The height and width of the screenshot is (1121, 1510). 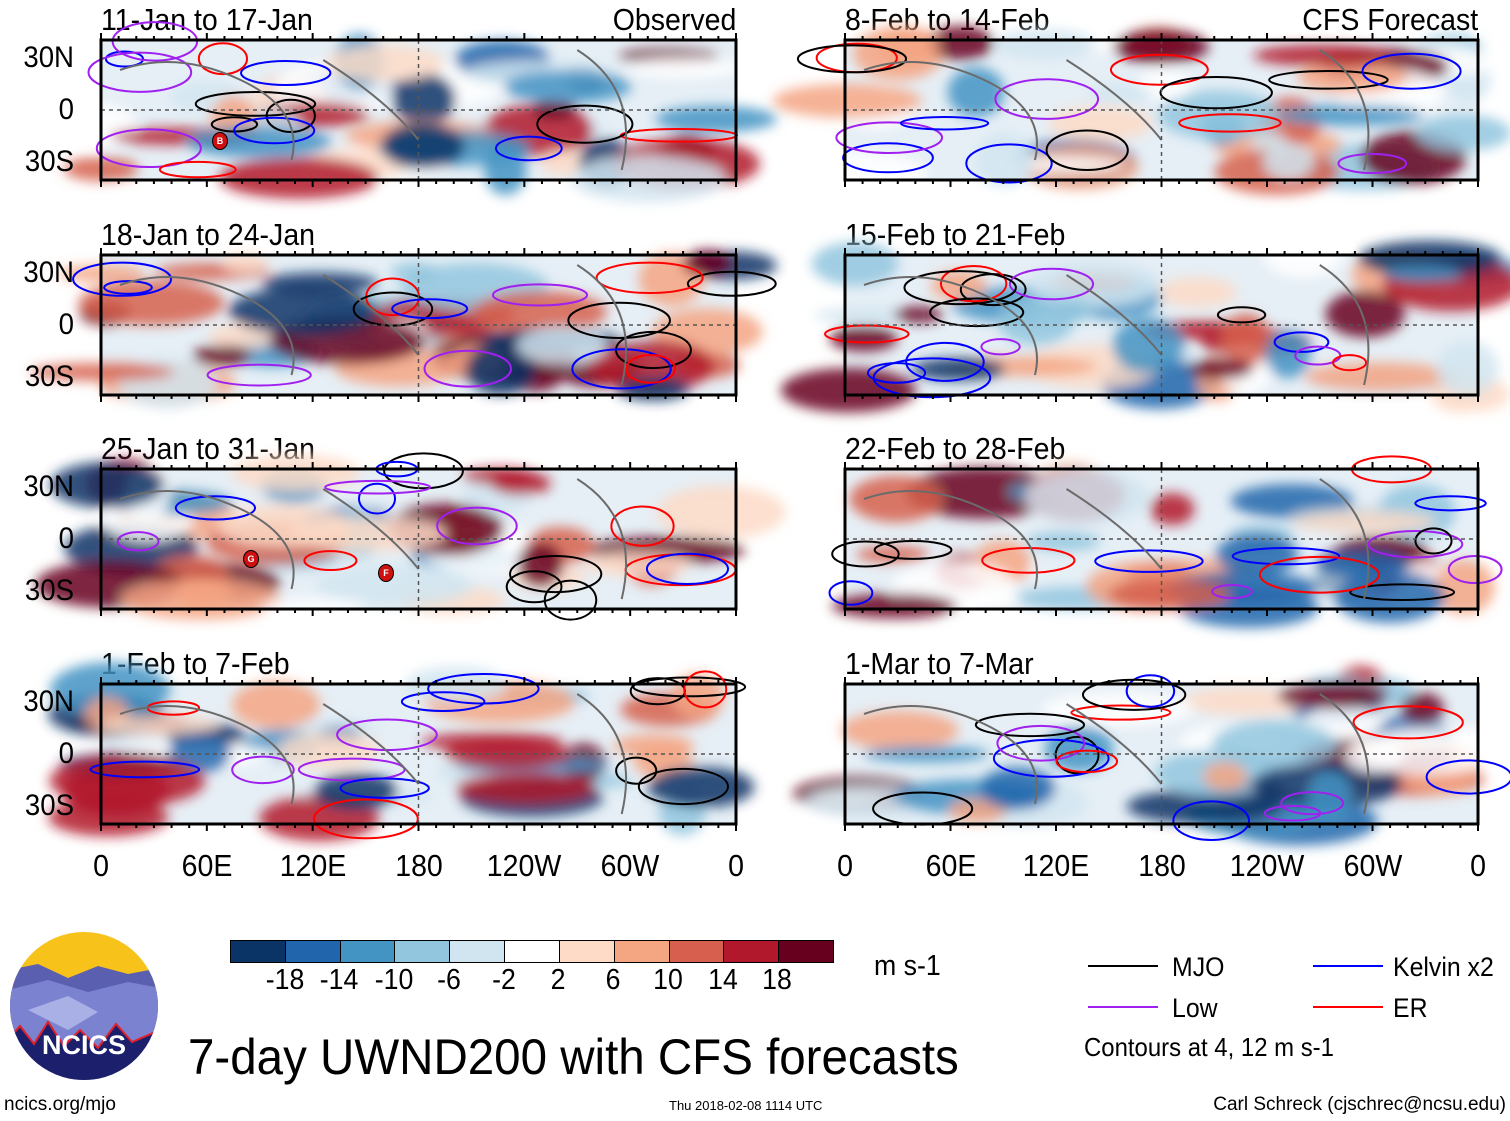 What do you see at coordinates (84, 1006) in the screenshot?
I see `ncics-logo: NCICS` at bounding box center [84, 1006].